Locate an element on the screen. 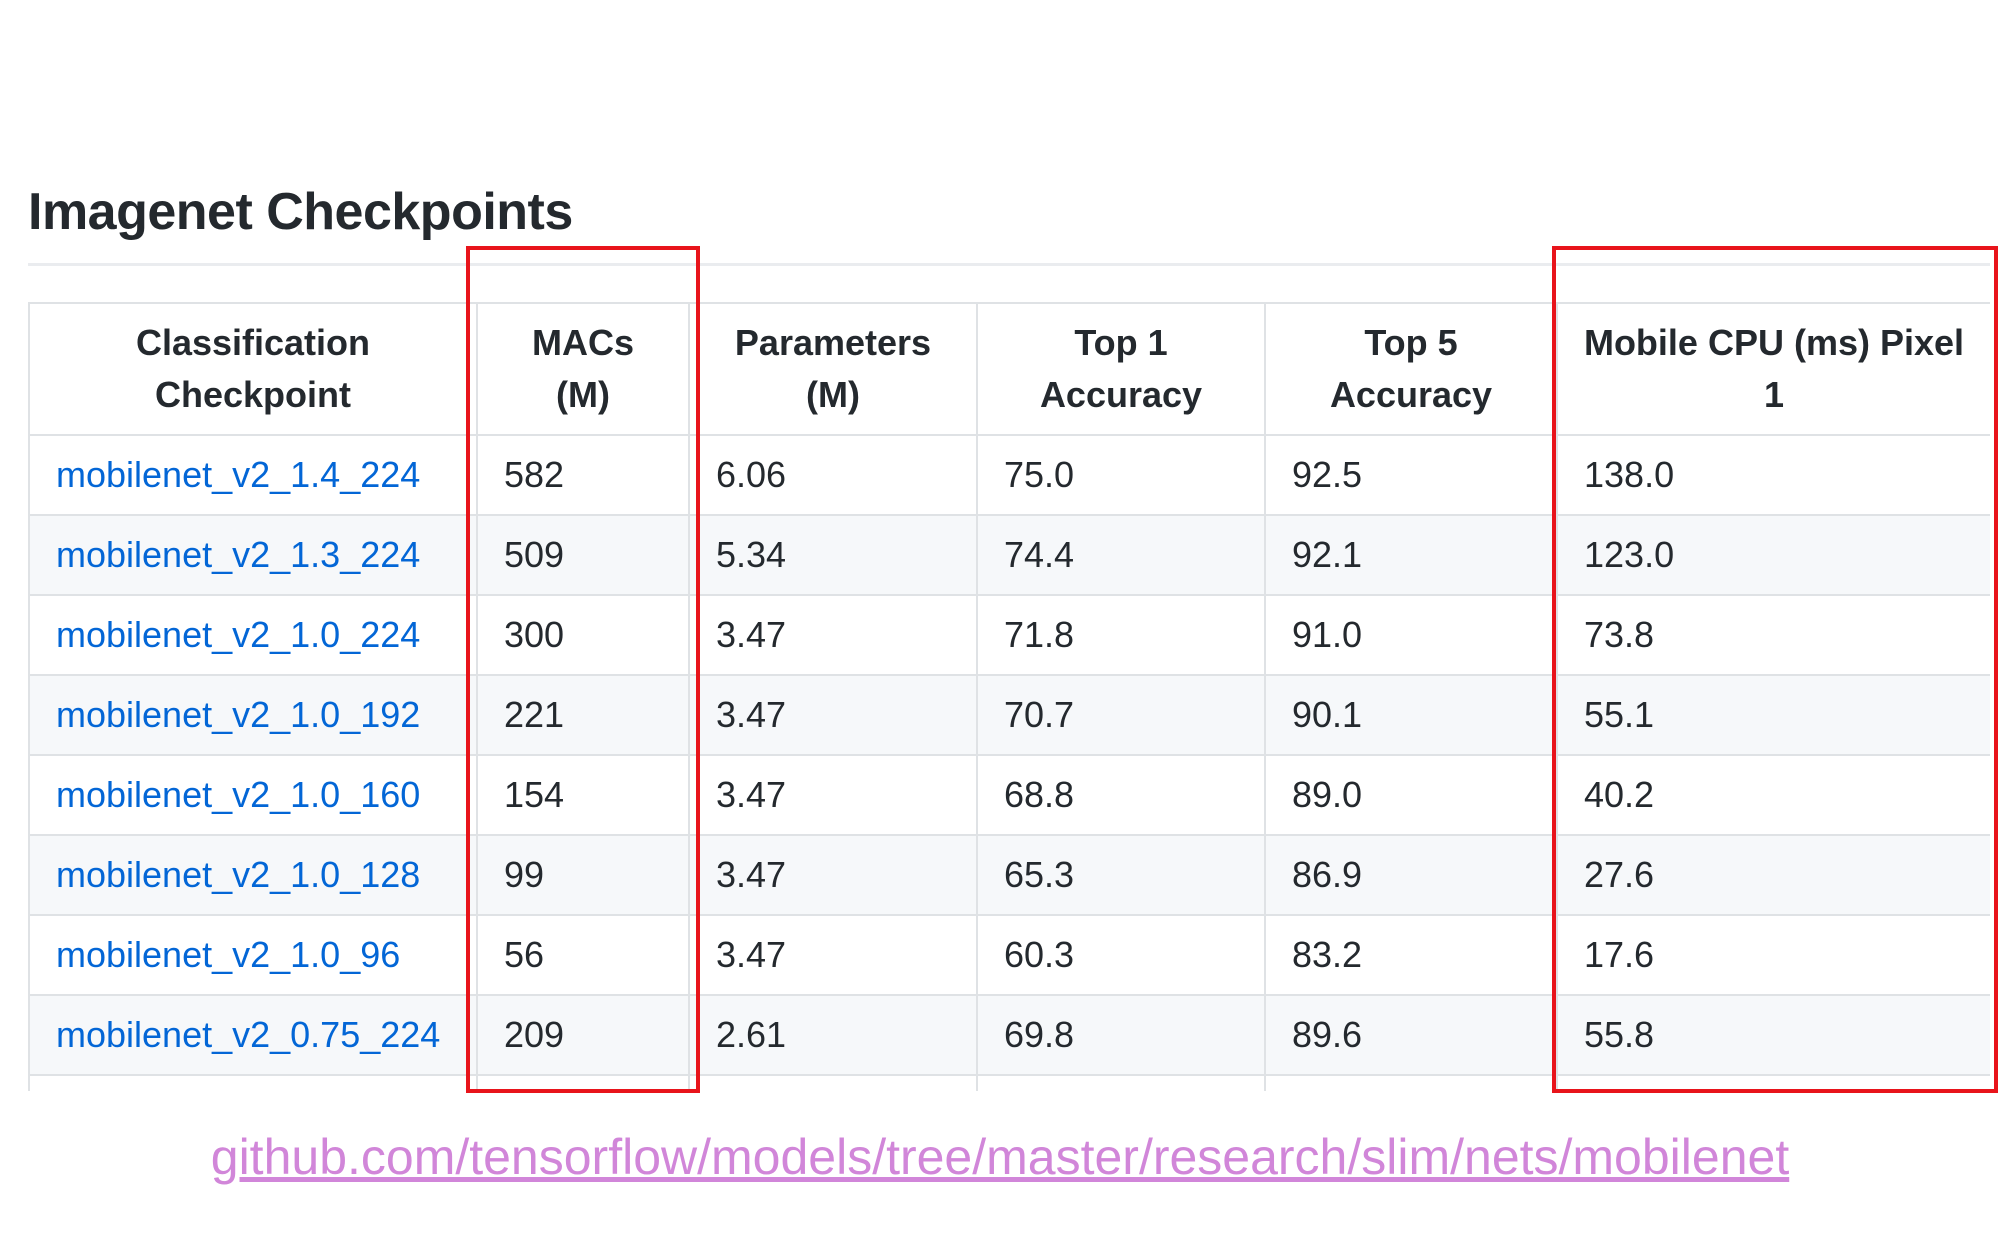  macs-cell is located at coordinates (583, 1082).